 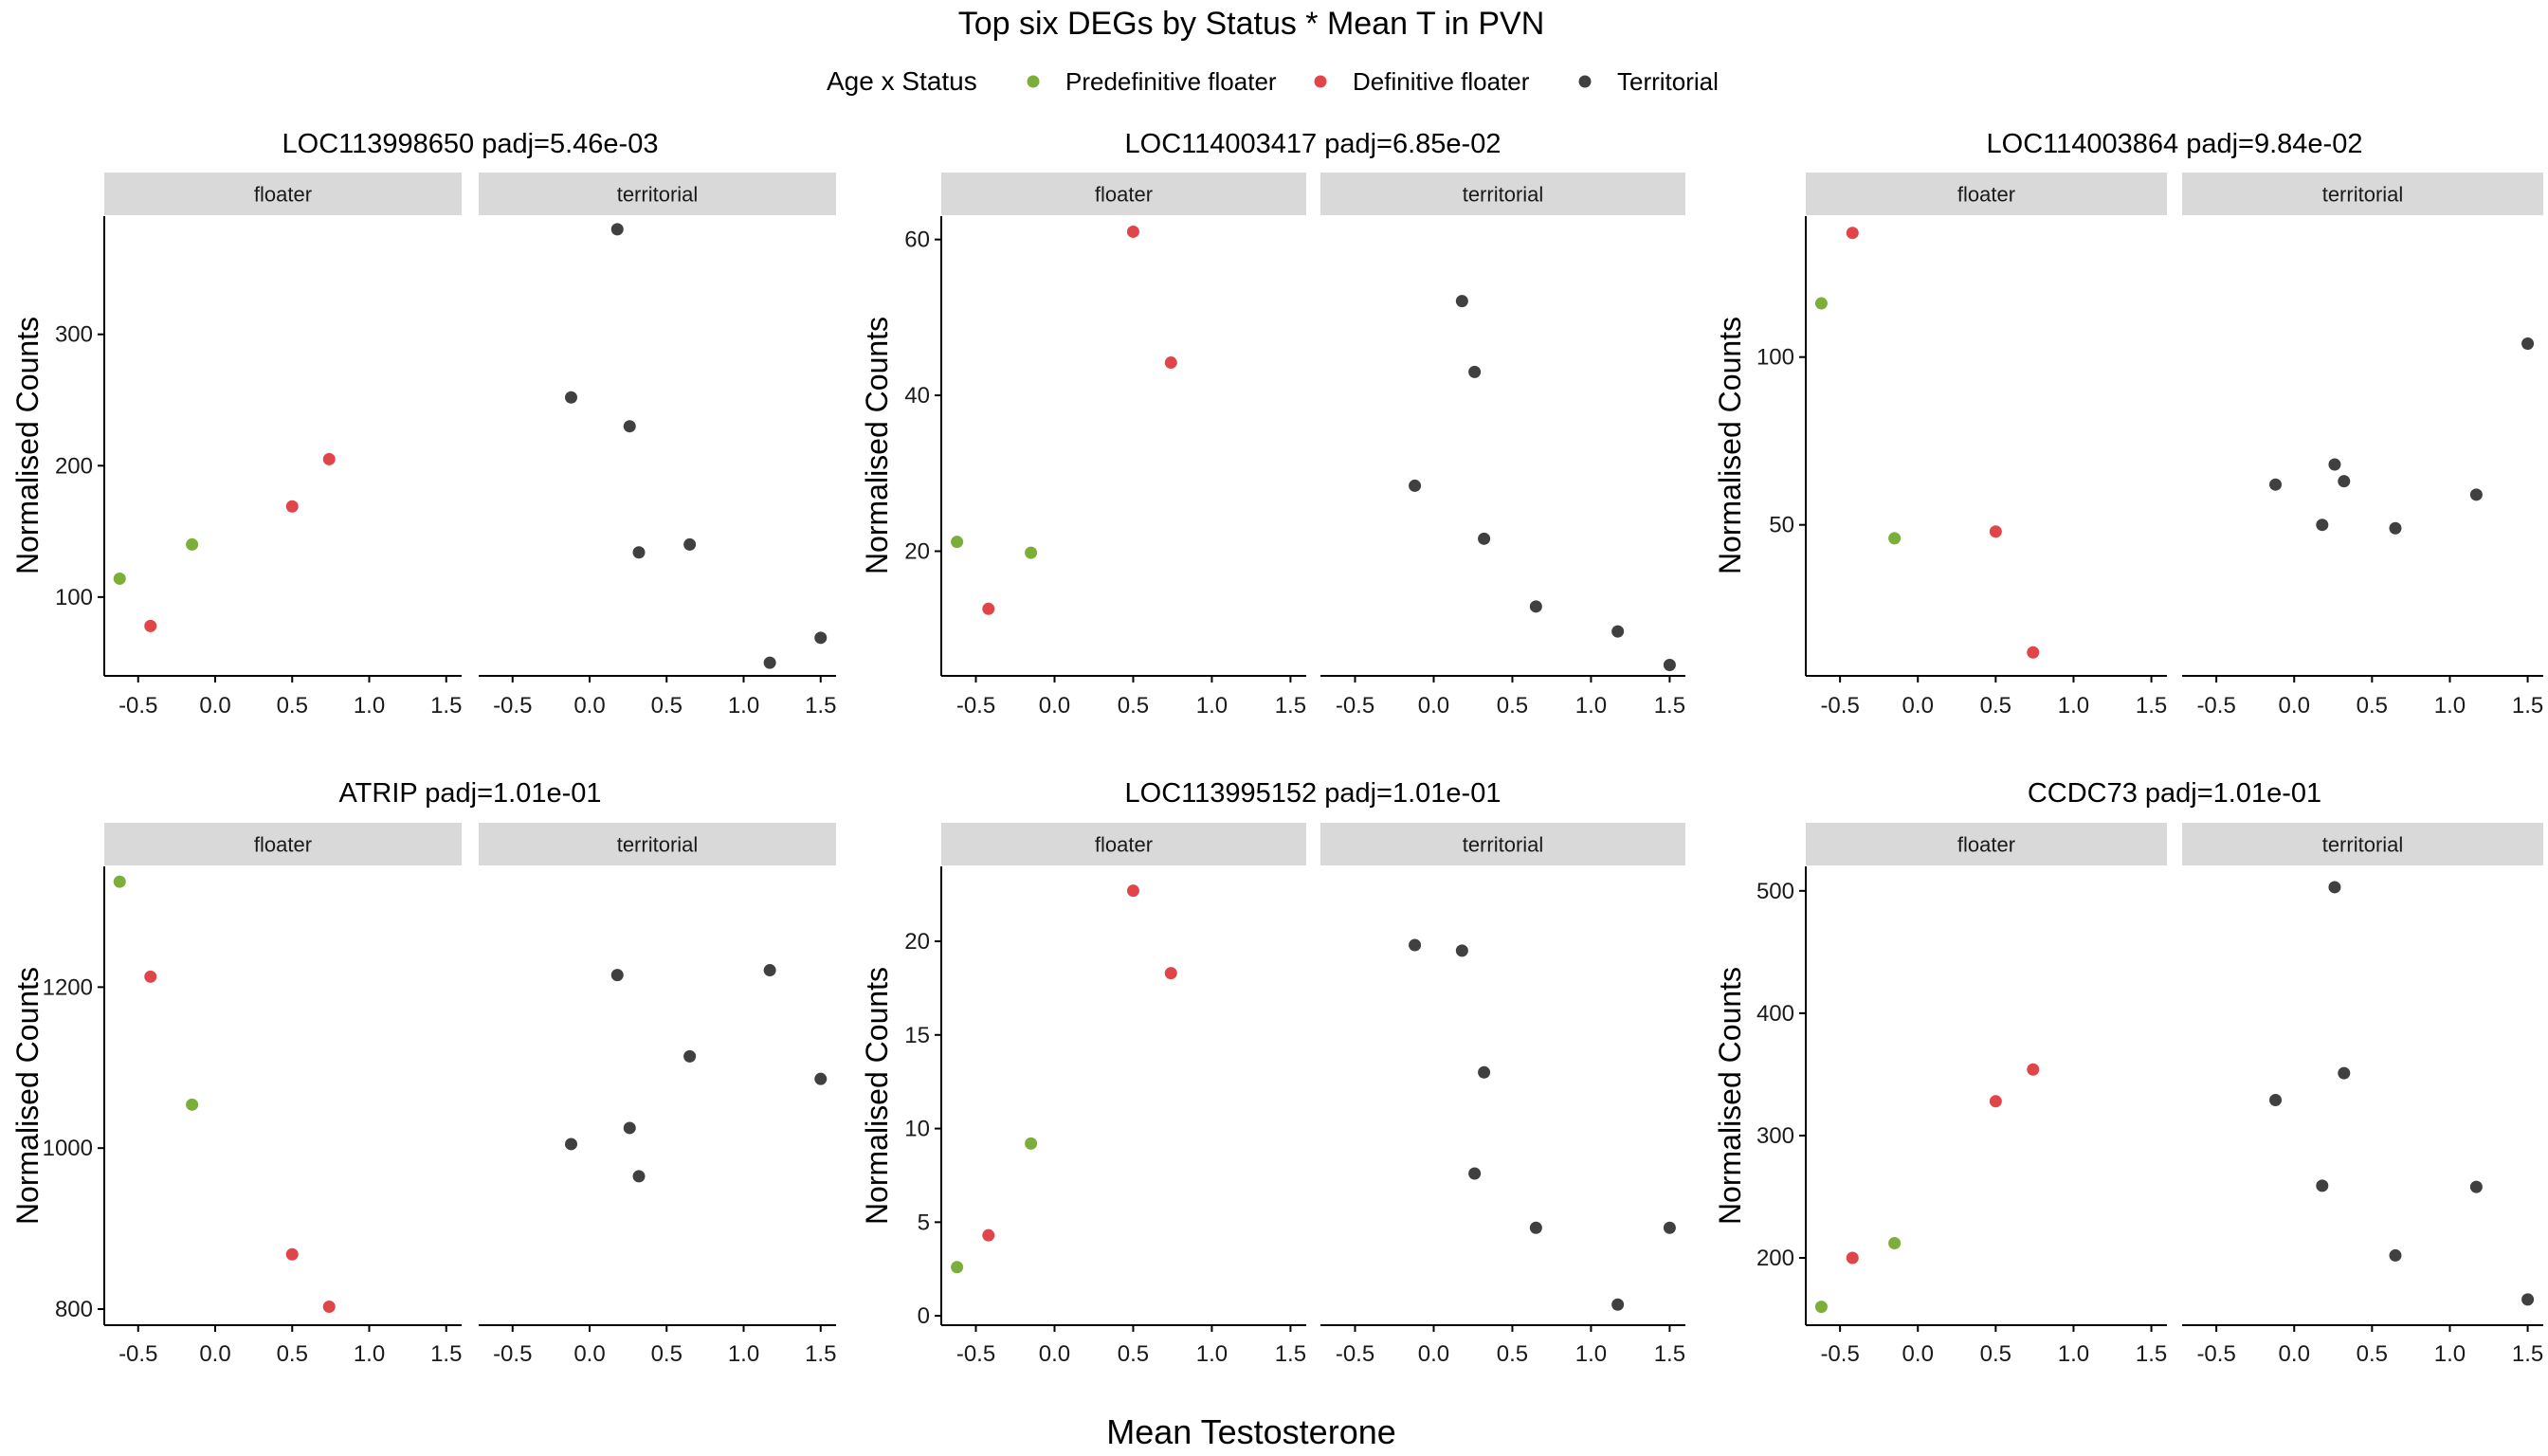 What do you see at coordinates (1775, 1014) in the screenshot?
I see `y-tick-label: 400` at bounding box center [1775, 1014].